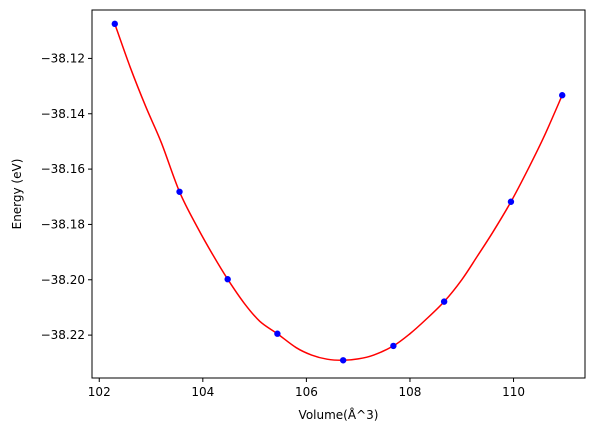 The width and height of the screenshot is (596, 433). What do you see at coordinates (63, 114) in the screenshot?
I see `y-tick-label: −38.14` at bounding box center [63, 114].